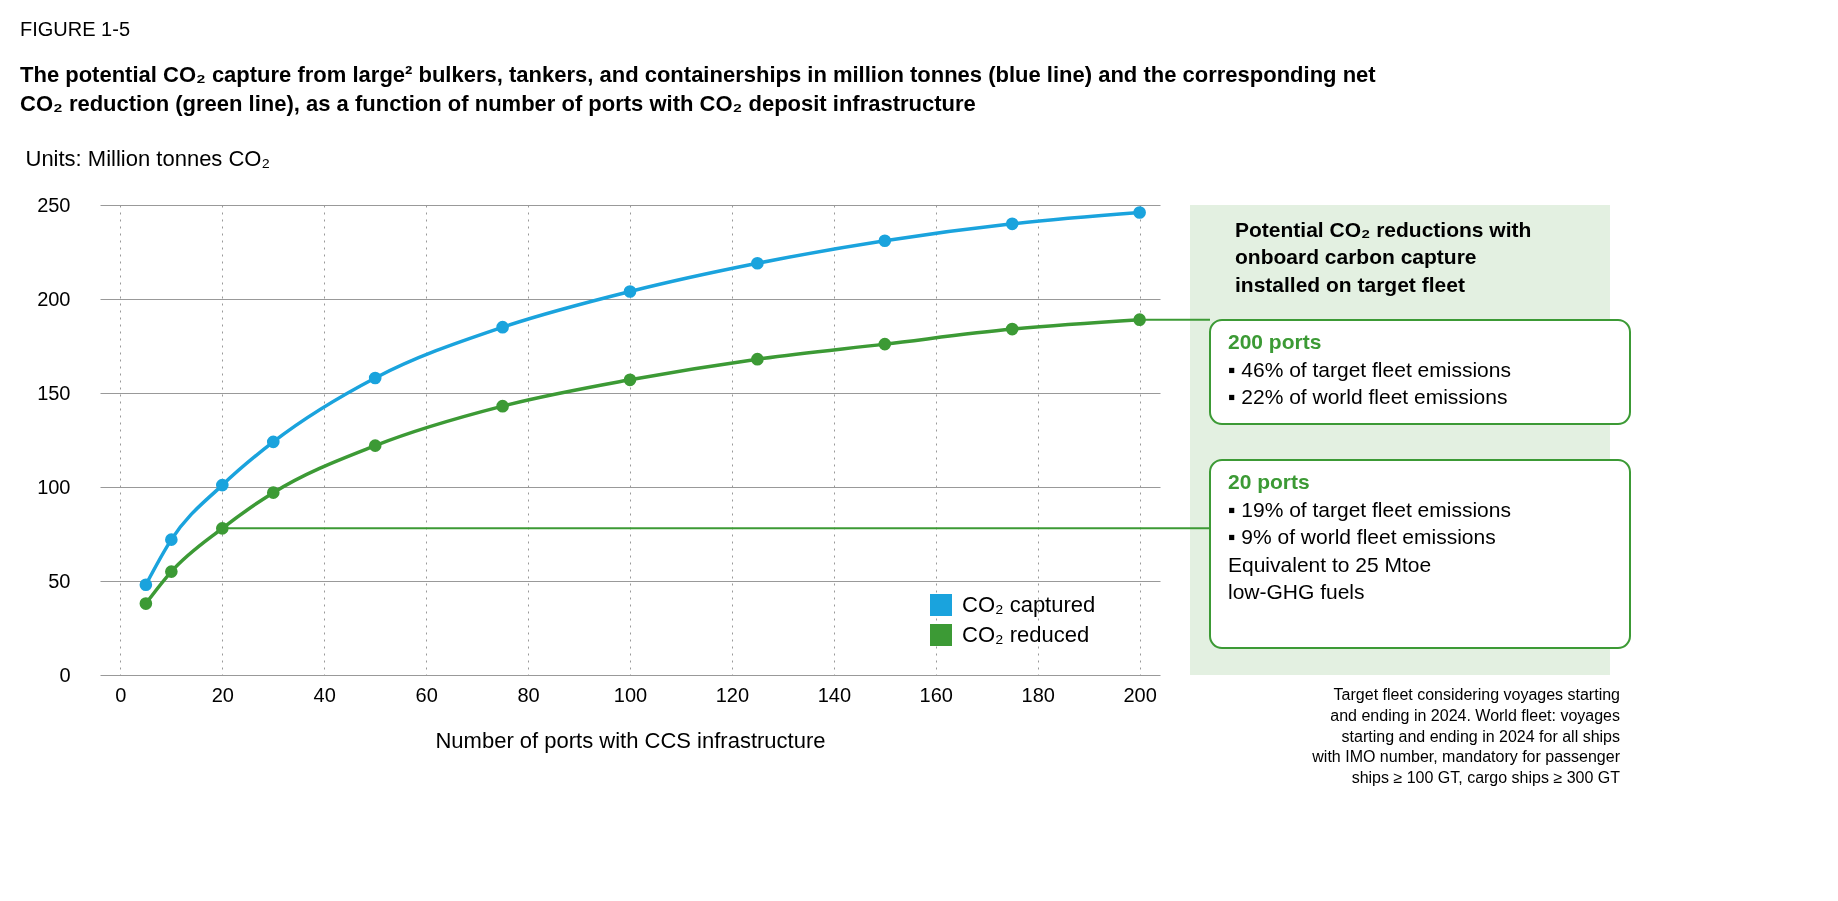  What do you see at coordinates (54, 392) in the screenshot?
I see `y-tick-label: 150` at bounding box center [54, 392].